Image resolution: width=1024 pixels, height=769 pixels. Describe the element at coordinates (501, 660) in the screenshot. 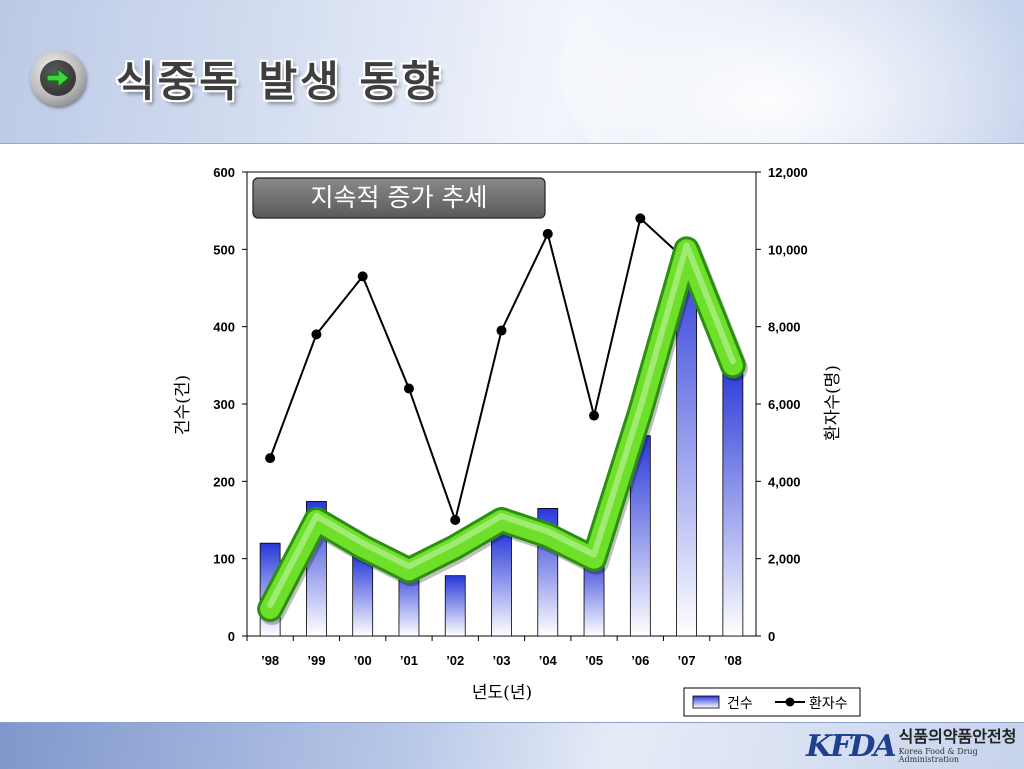

I see `x-tick-label: ’03` at that location.